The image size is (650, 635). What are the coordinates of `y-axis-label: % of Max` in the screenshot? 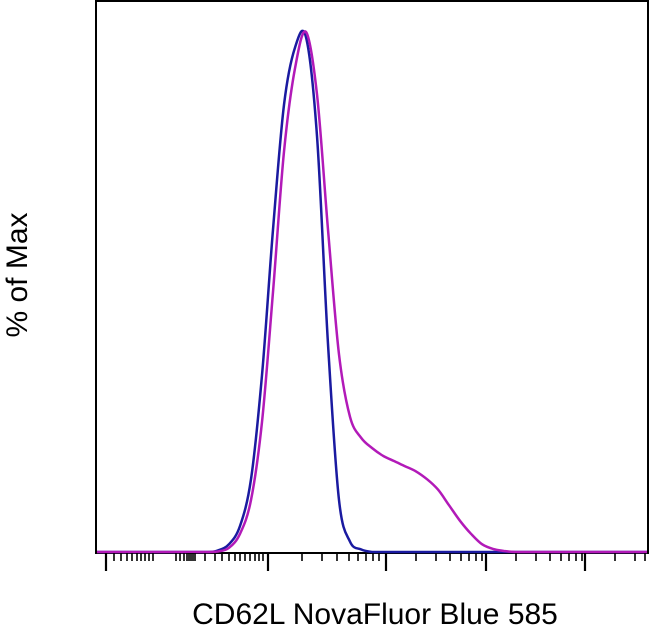 It's located at (17, 274).